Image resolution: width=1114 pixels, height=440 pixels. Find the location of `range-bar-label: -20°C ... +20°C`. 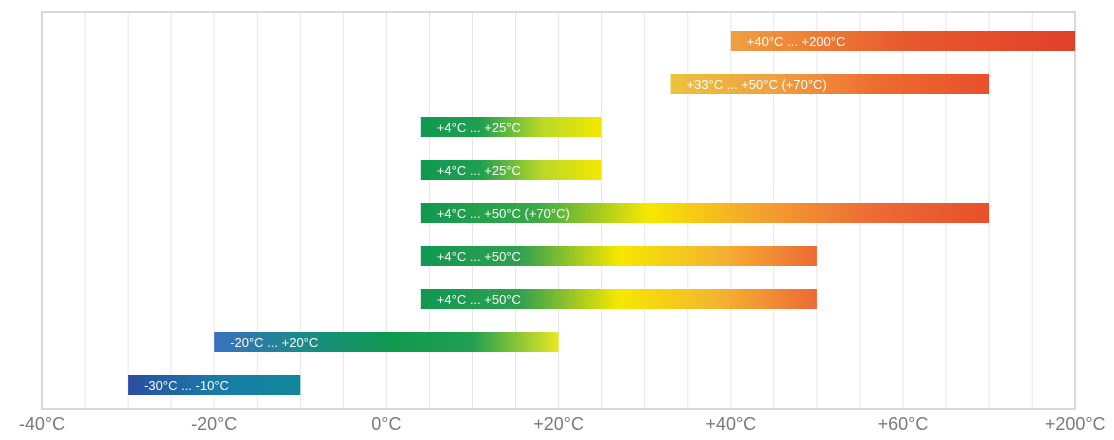

range-bar-label: -20°C ... +20°C is located at coordinates (274, 342).